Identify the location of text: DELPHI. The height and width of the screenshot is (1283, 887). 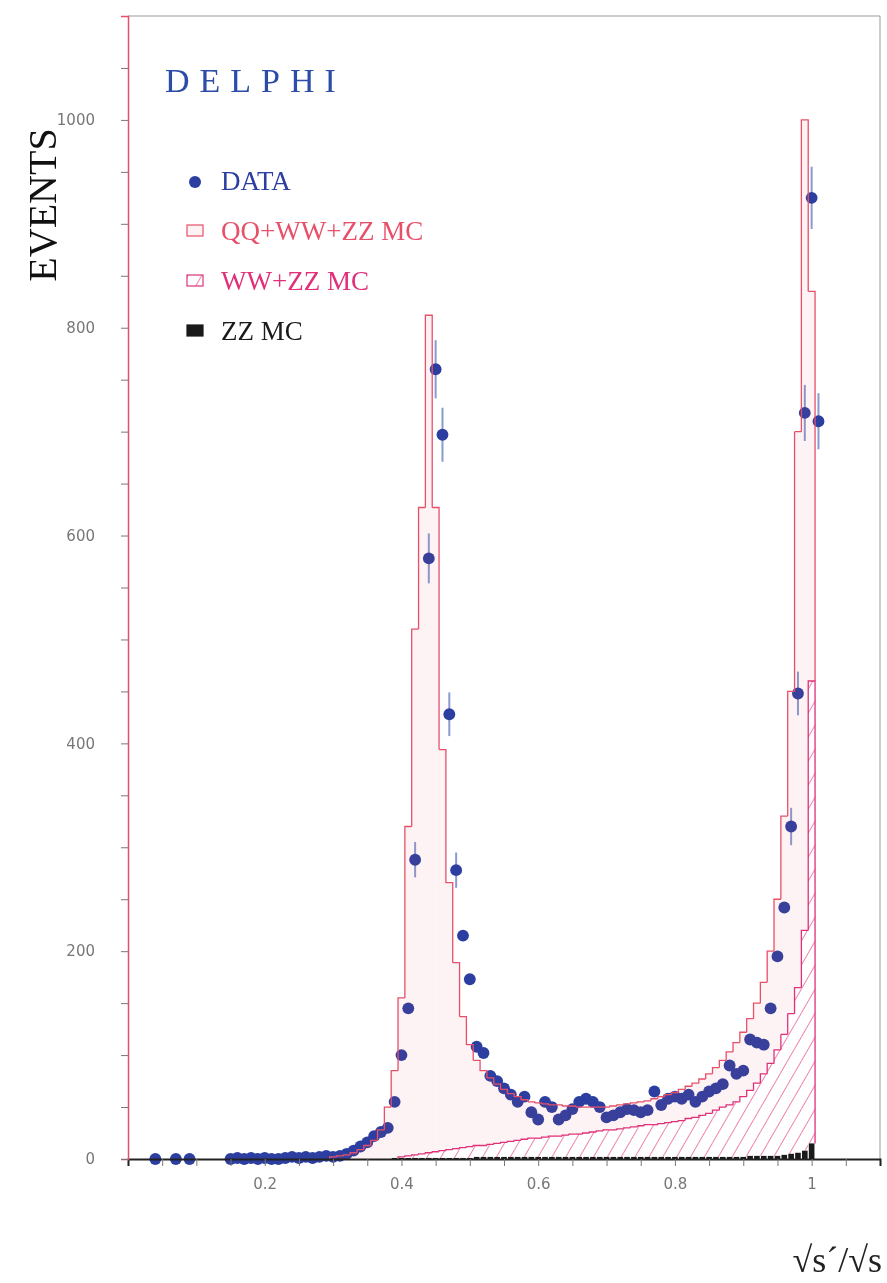
(255, 80).